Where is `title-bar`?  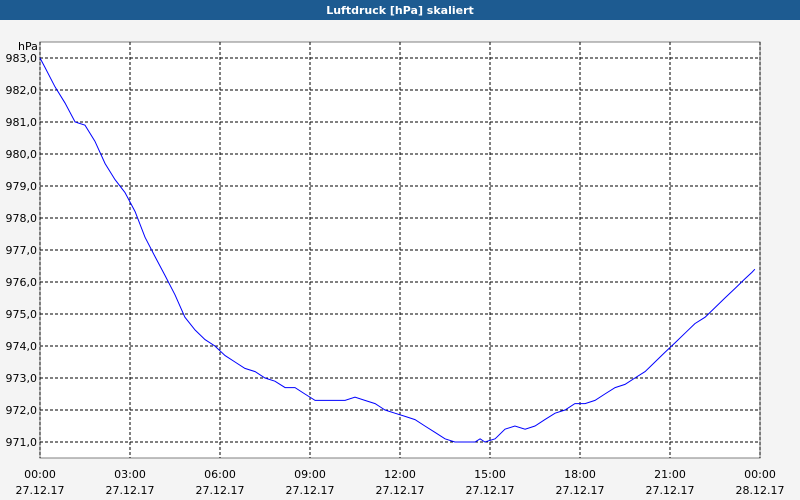
title-bar is located at coordinates (400, 10).